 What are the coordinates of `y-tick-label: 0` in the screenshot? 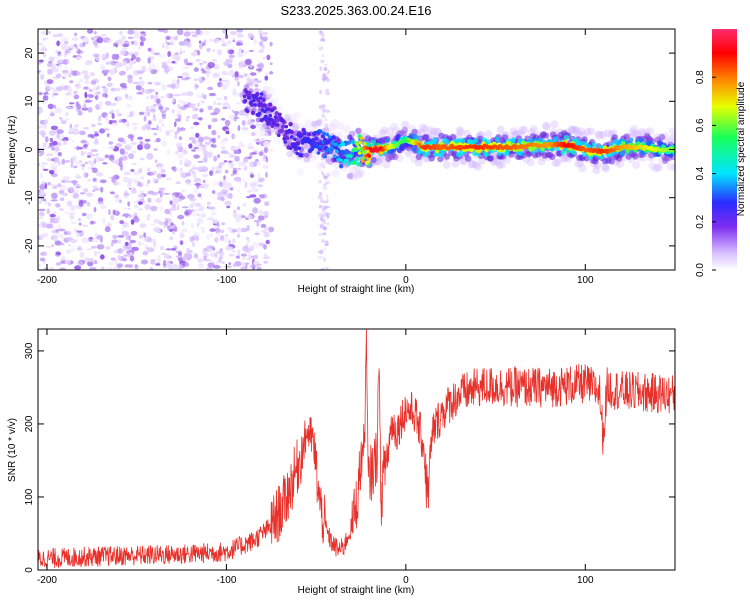 It's located at (29, 149).